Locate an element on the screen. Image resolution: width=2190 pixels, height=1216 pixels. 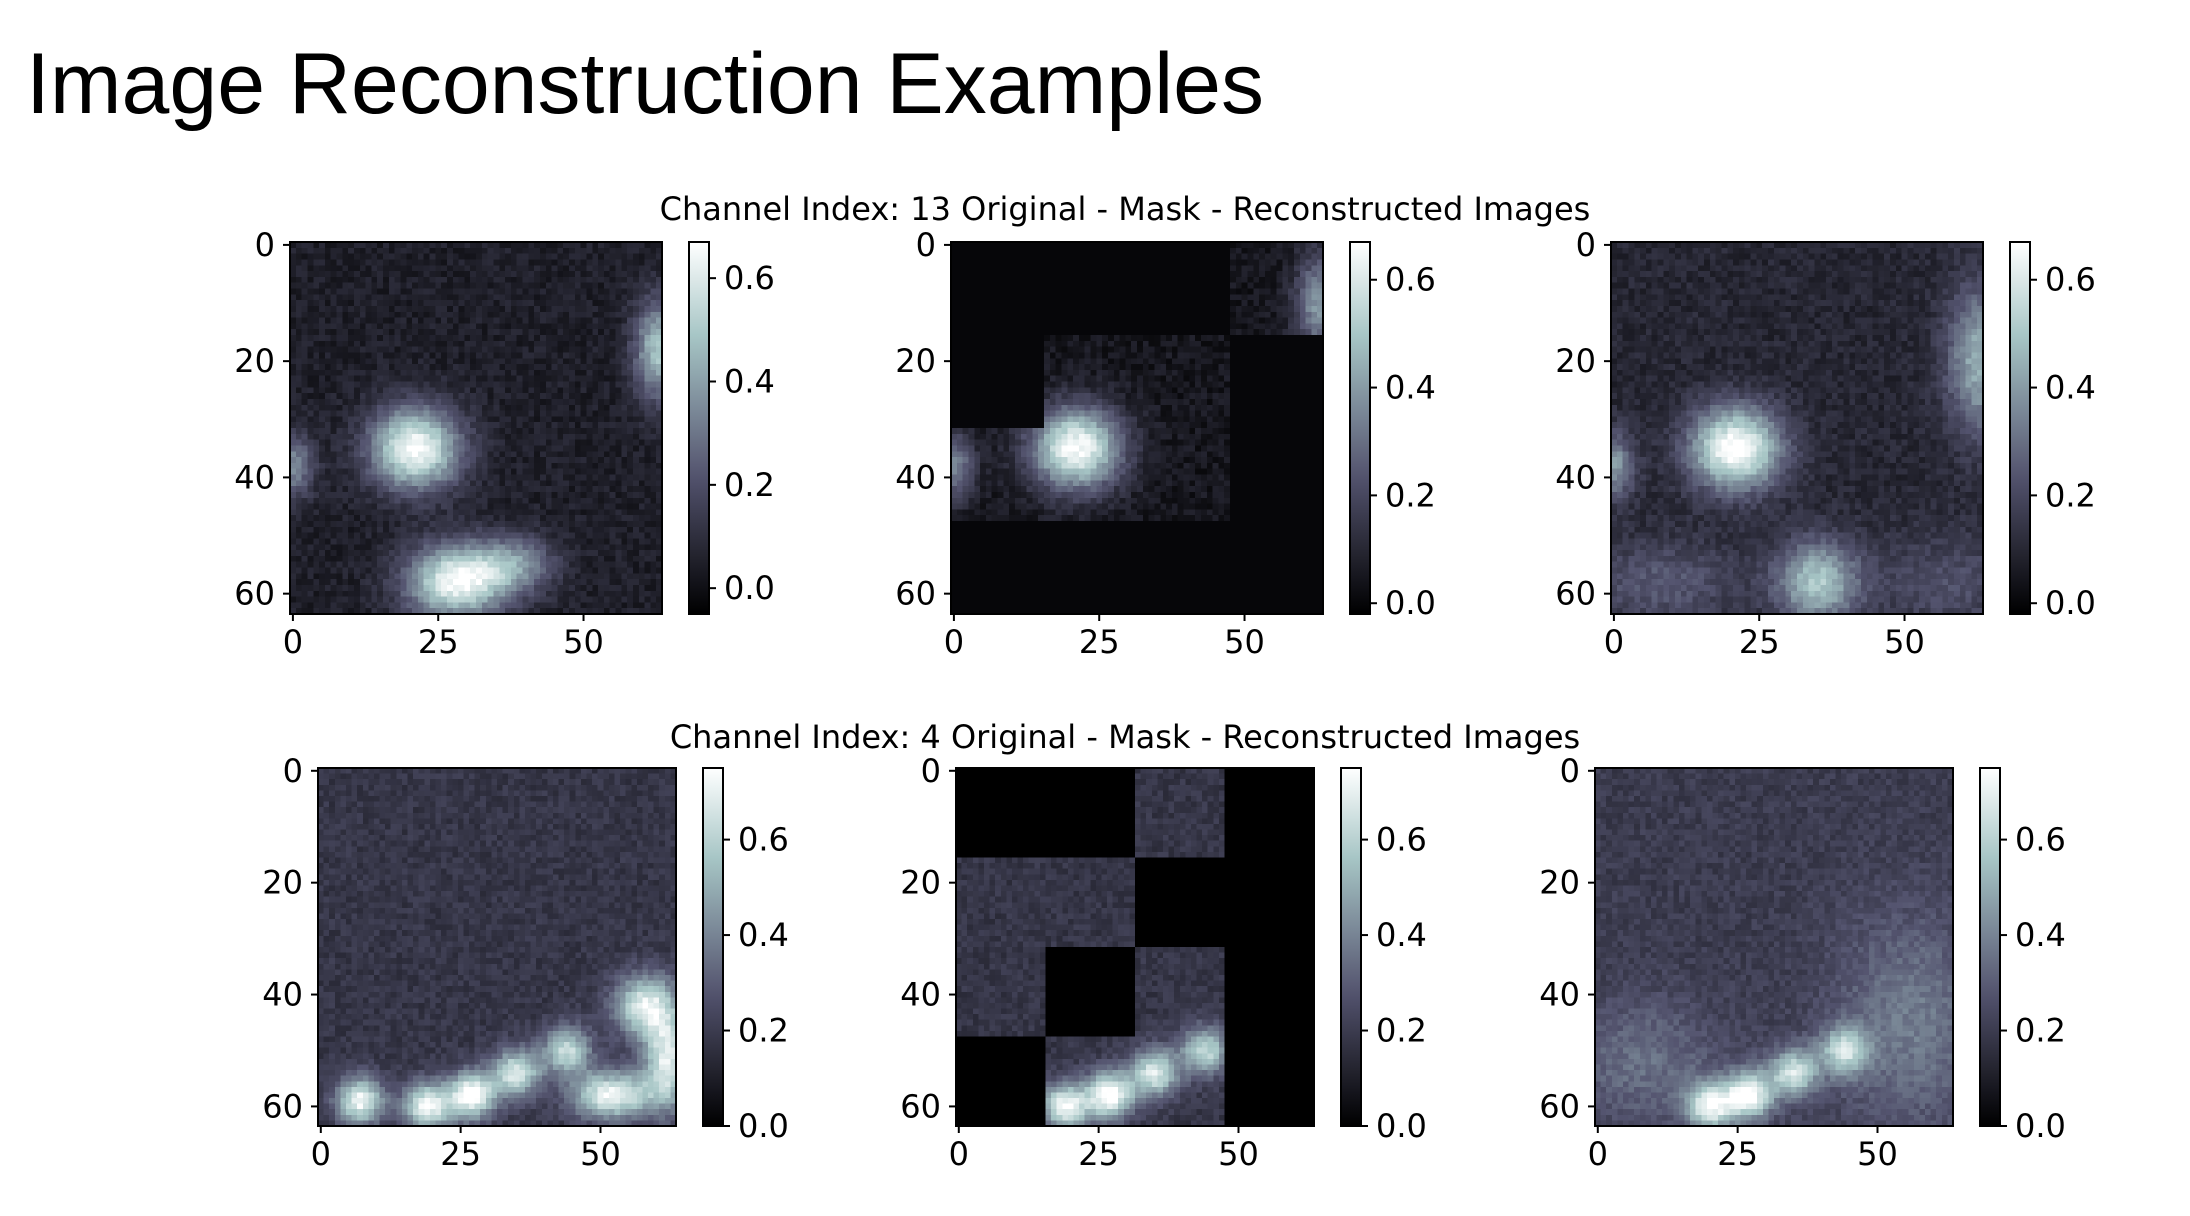
panel-reconstructed-row-2: 0 25 50 0 20 40 60 0.0 0.2 0.4 0.6 is located at coordinates (1802, 962).